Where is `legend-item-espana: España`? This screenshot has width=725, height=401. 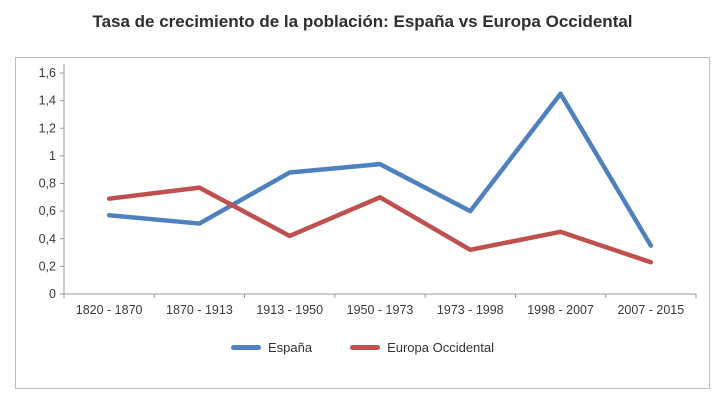
legend-item-espana: España is located at coordinates (271, 347).